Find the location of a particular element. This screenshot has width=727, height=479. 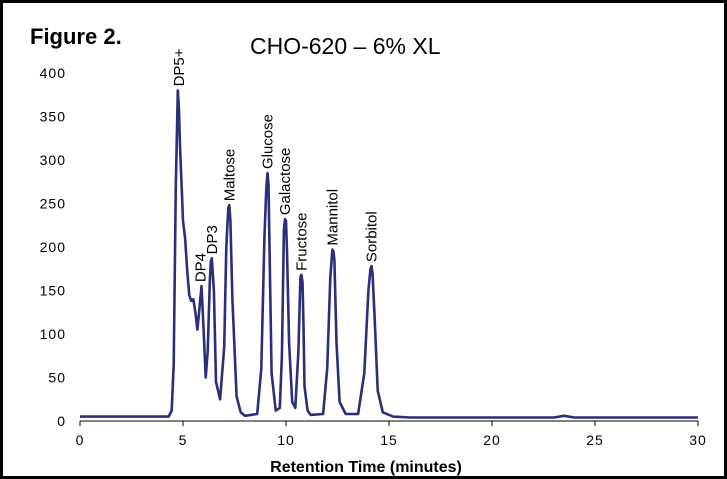

peak-label: Fructose is located at coordinates (301, 241).